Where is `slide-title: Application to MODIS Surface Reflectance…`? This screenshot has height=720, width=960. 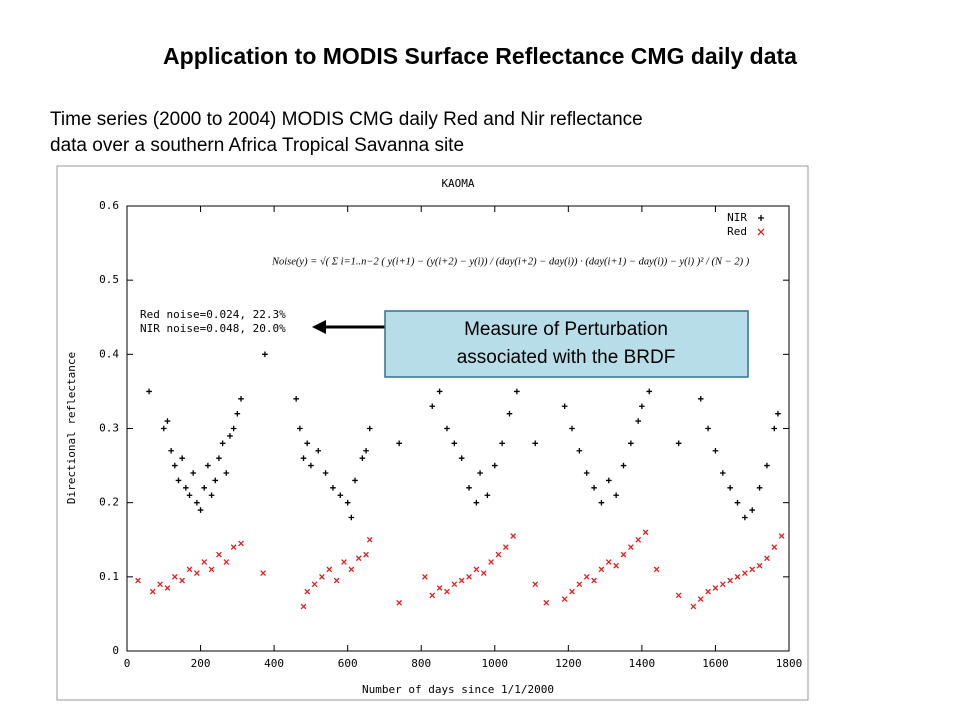 slide-title: Application to MODIS Surface Reflectance… is located at coordinates (480, 56).